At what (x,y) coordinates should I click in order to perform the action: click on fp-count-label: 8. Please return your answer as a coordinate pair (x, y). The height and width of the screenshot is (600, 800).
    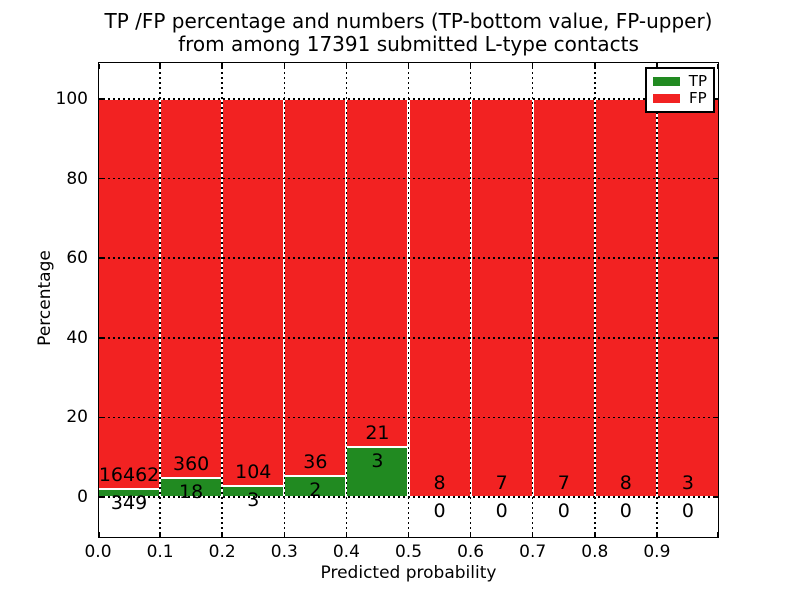
    Looking at the image, I should click on (439, 483).